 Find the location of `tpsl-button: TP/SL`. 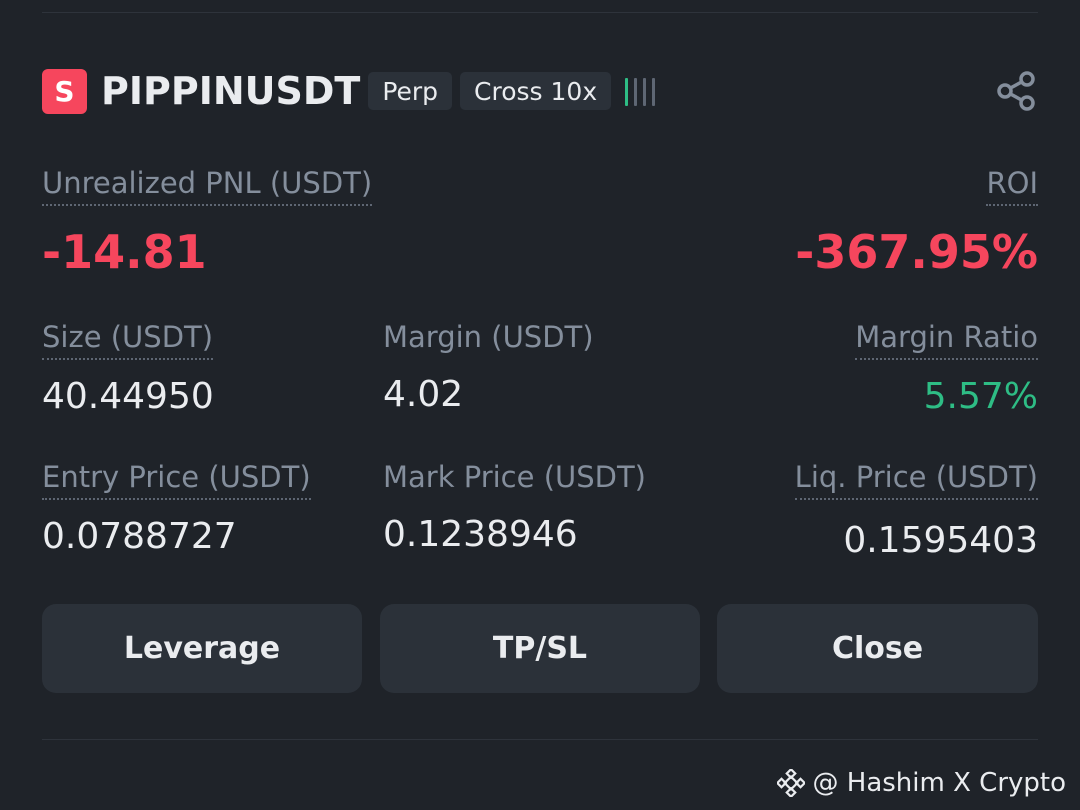

tpsl-button: TP/SL is located at coordinates (540, 648).